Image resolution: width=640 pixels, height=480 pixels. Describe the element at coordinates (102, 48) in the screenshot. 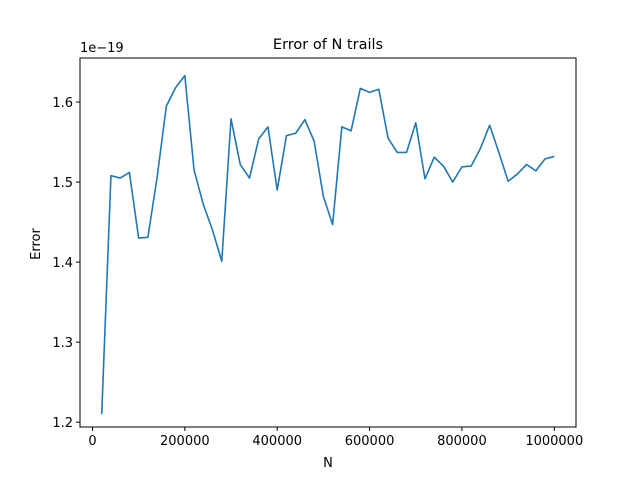

I see `y-offset-label: 1e−19` at that location.